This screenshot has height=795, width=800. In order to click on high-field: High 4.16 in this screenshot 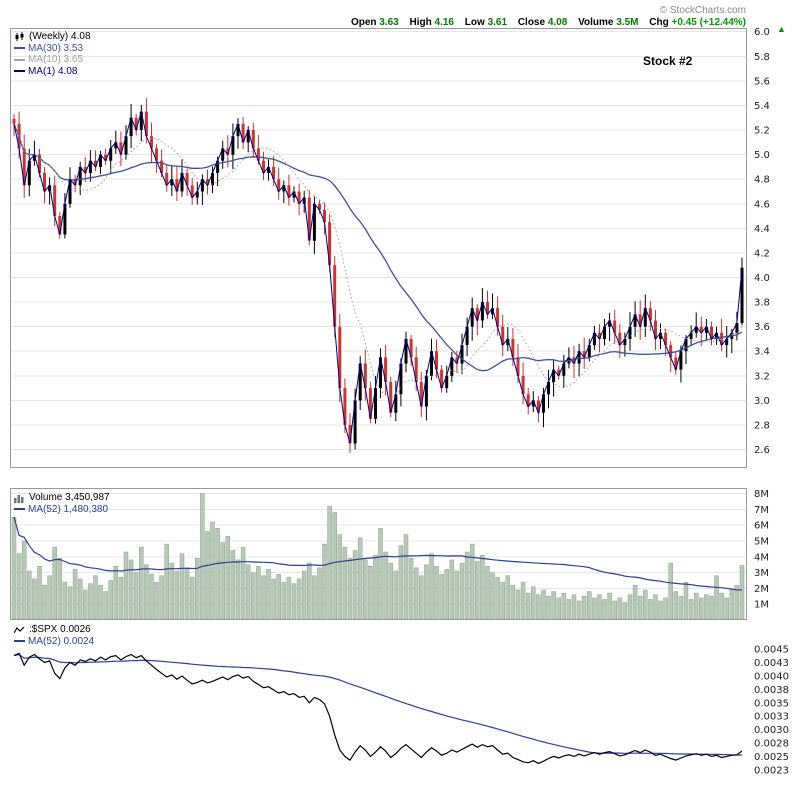, I will do `click(431, 22)`.